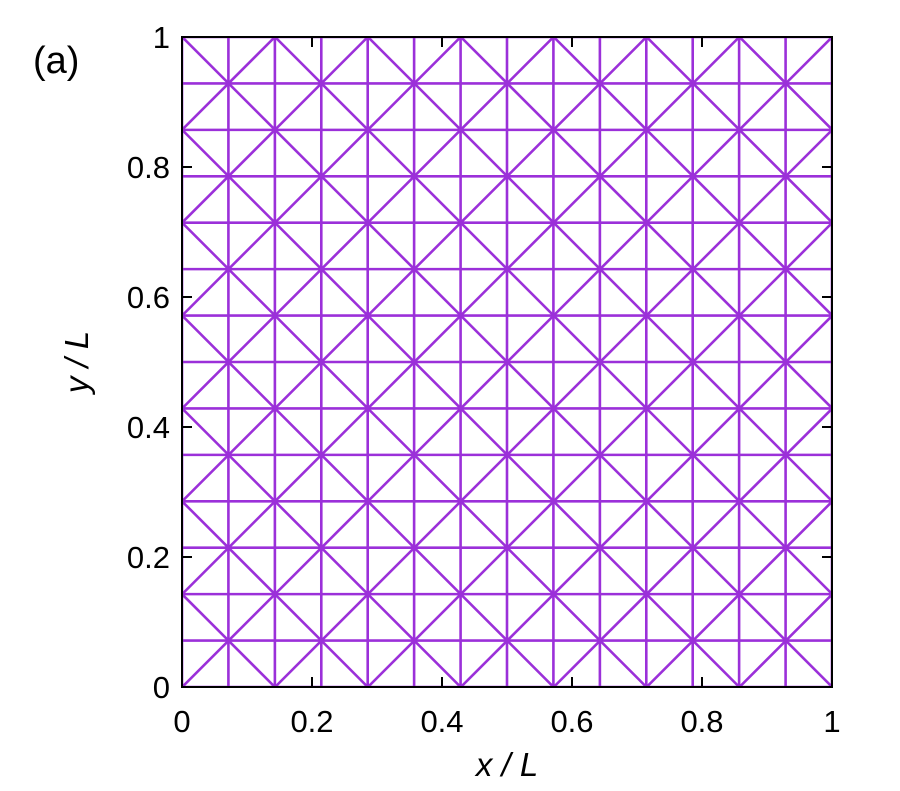 Image resolution: width=900 pixels, height=791 pixels. Describe the element at coordinates (76, 363) in the screenshot. I see `y-axis-label: y / L` at that location.